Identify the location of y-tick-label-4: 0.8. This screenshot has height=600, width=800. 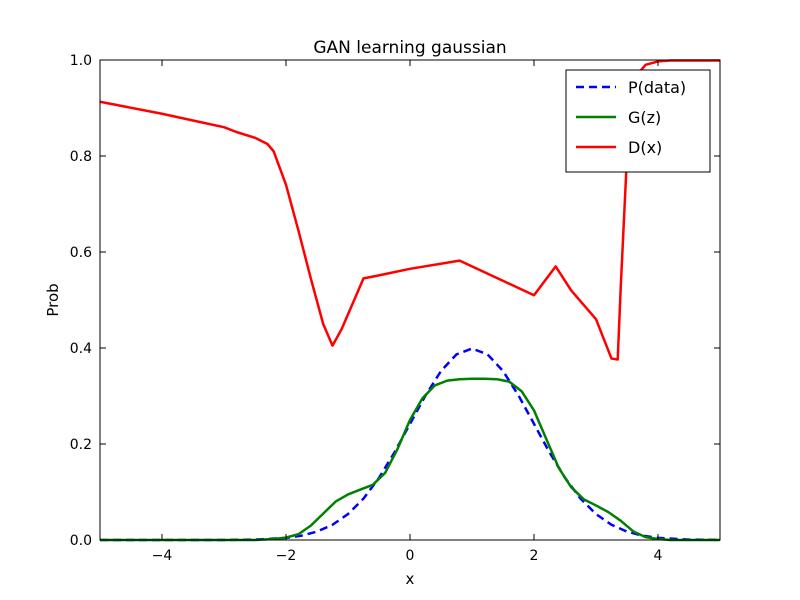
(81, 157).